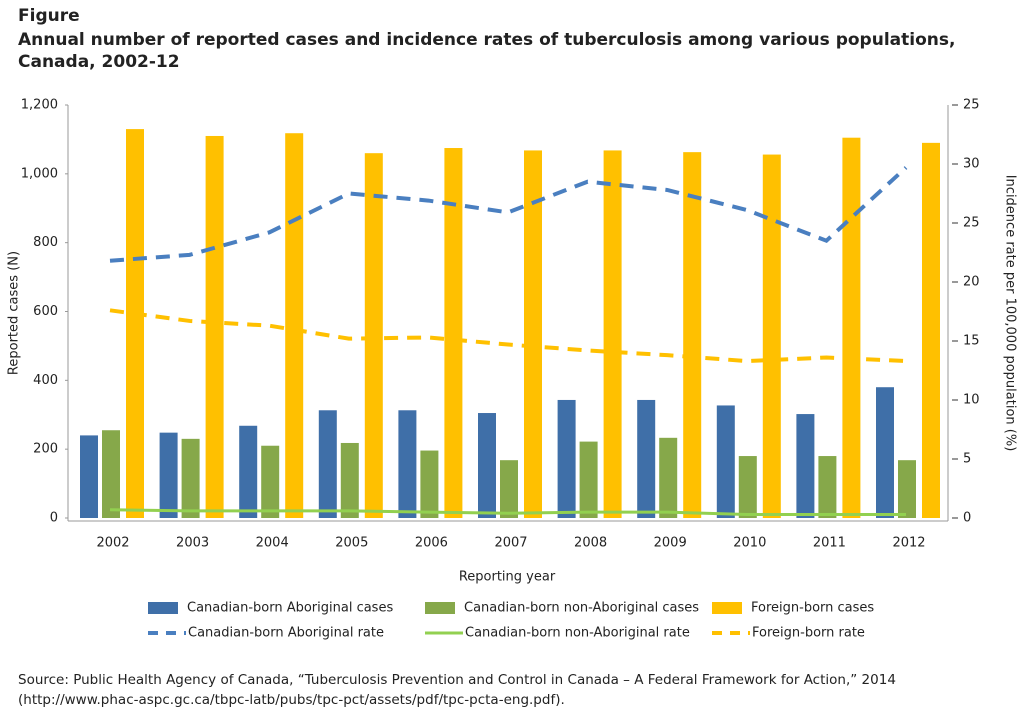 Image resolution: width=1024 pixels, height=713 pixels. Describe the element at coordinates (39, 173) in the screenshot. I see `y-tick-label: 1,000` at that location.